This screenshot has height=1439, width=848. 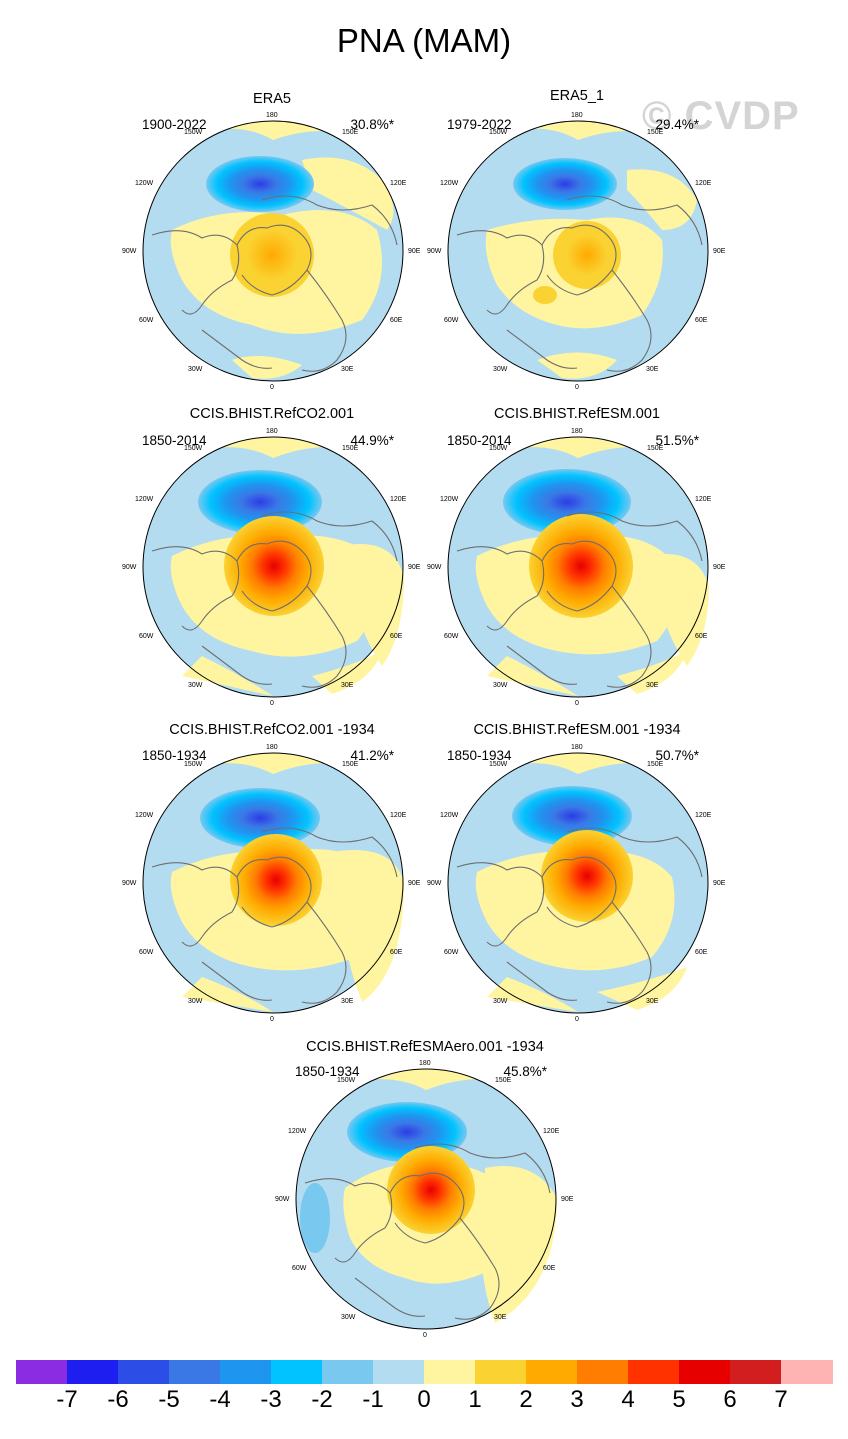 I want to click on panel-5-title: CCIS.BHIST.RefCO2.001 -1934, so click(x=272, y=730).